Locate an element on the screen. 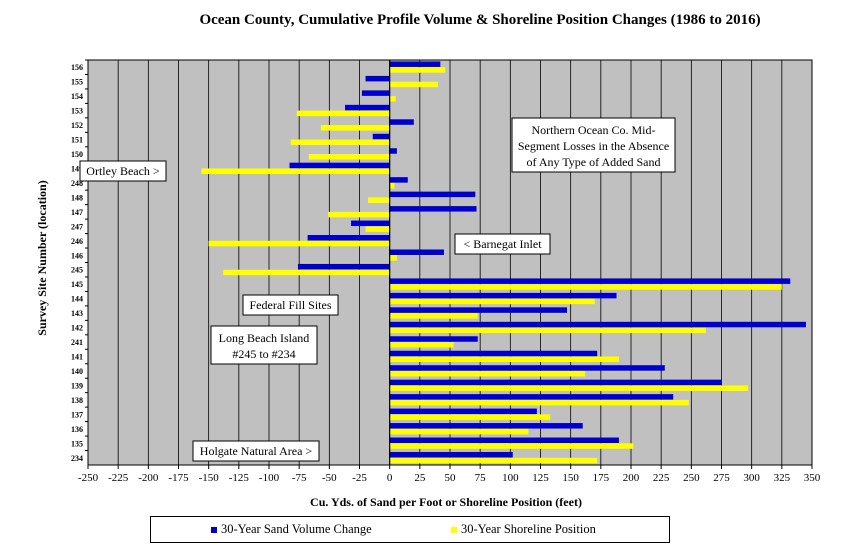 The image size is (850, 549). x-tick-label: -100 is located at coordinates (269, 478).